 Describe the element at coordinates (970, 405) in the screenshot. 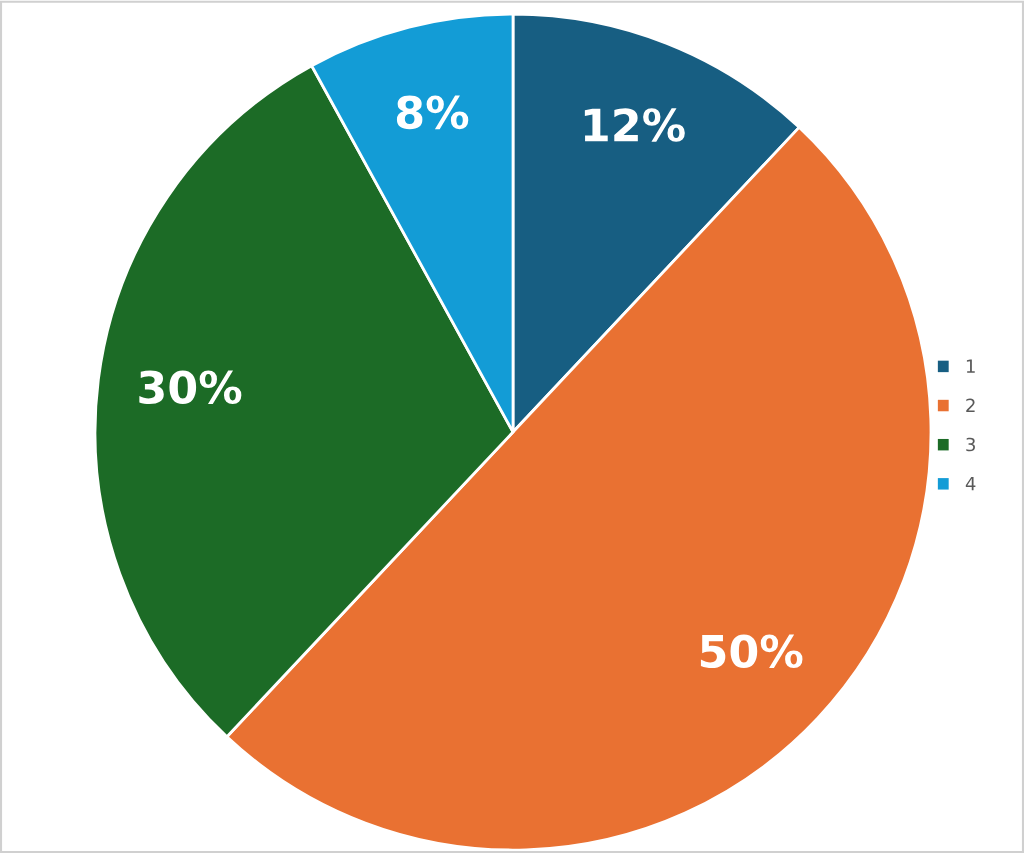

I see `legend-label: 2` at that location.